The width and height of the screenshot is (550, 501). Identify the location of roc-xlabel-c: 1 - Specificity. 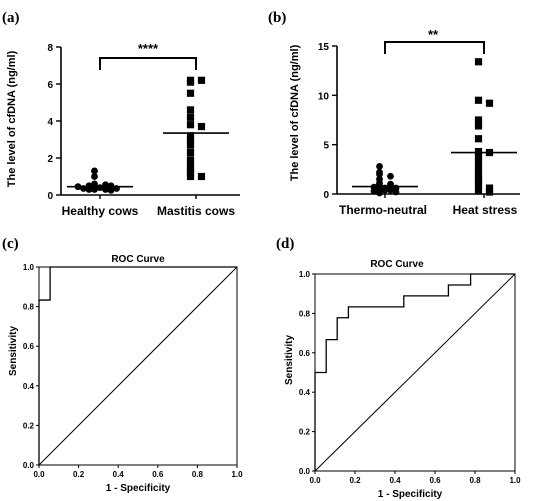
(138, 488).